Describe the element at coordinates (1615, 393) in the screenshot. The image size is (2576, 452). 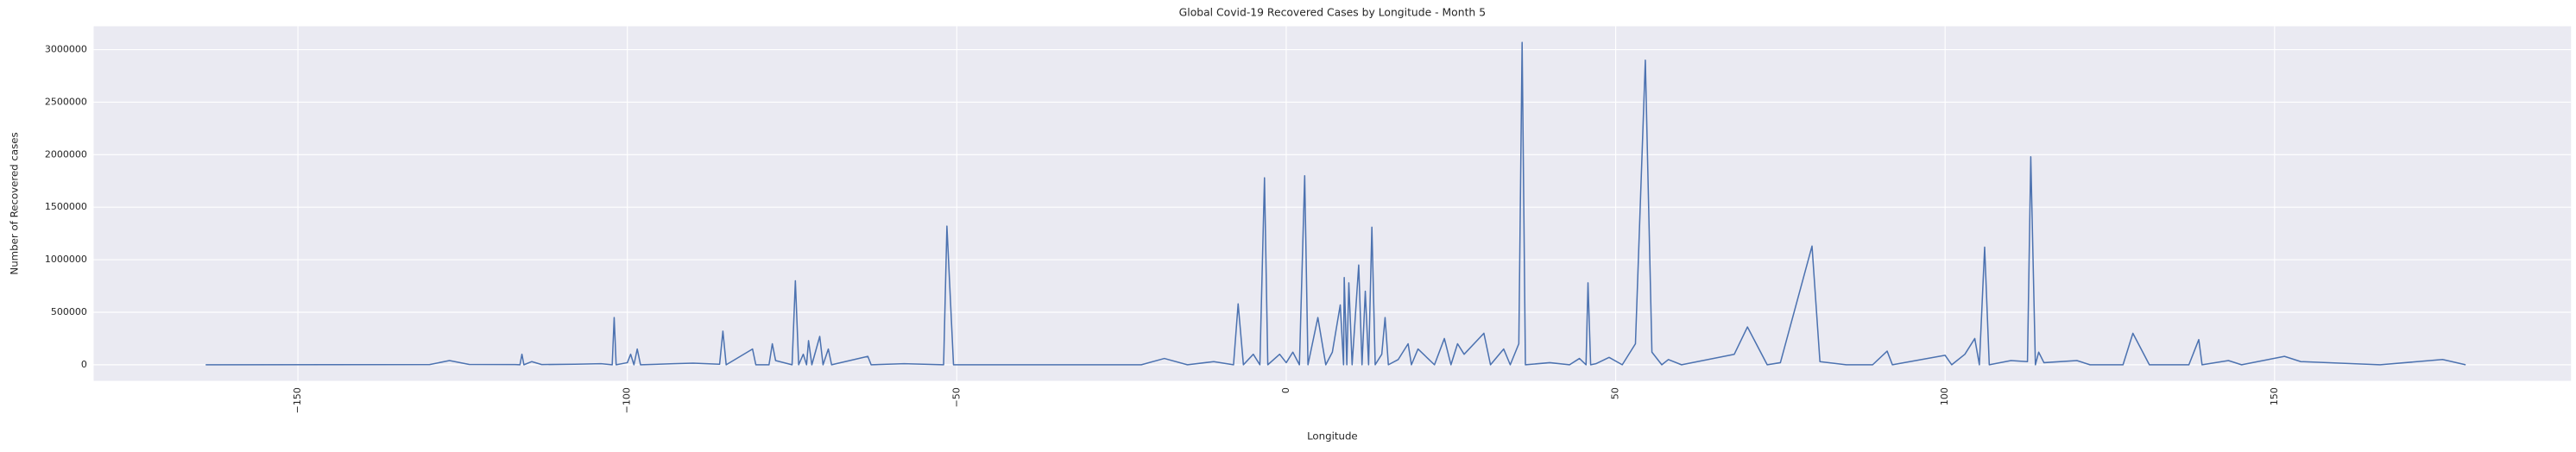
I see `x-tick-label: 50` at that location.